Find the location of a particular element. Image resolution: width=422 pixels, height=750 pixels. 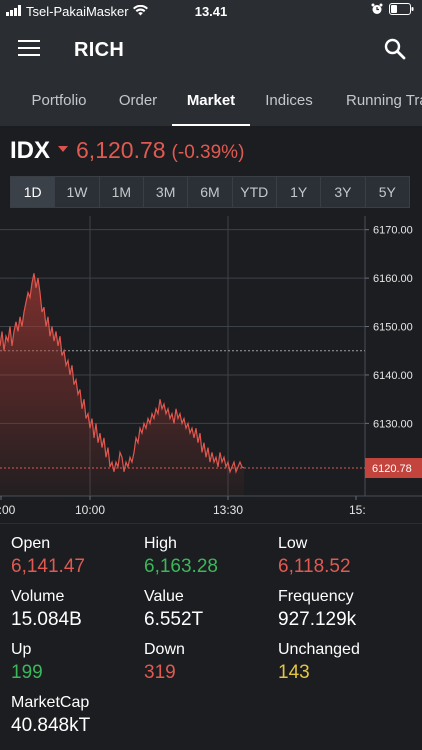

index-price: 6,120.78 is located at coordinates (121, 150).